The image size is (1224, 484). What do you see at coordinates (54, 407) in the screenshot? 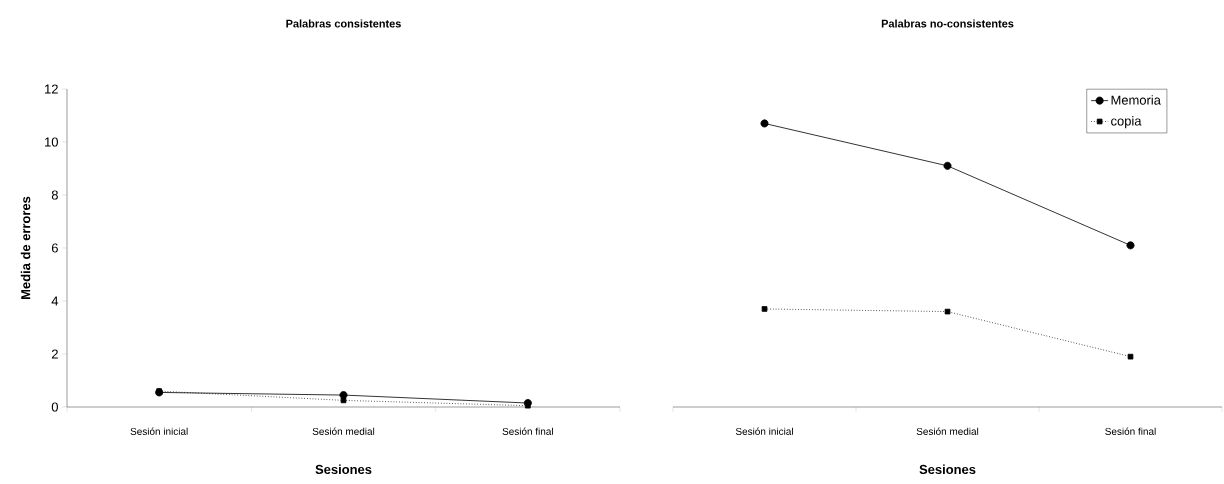
I see `y-tick-label: 0` at bounding box center [54, 407].